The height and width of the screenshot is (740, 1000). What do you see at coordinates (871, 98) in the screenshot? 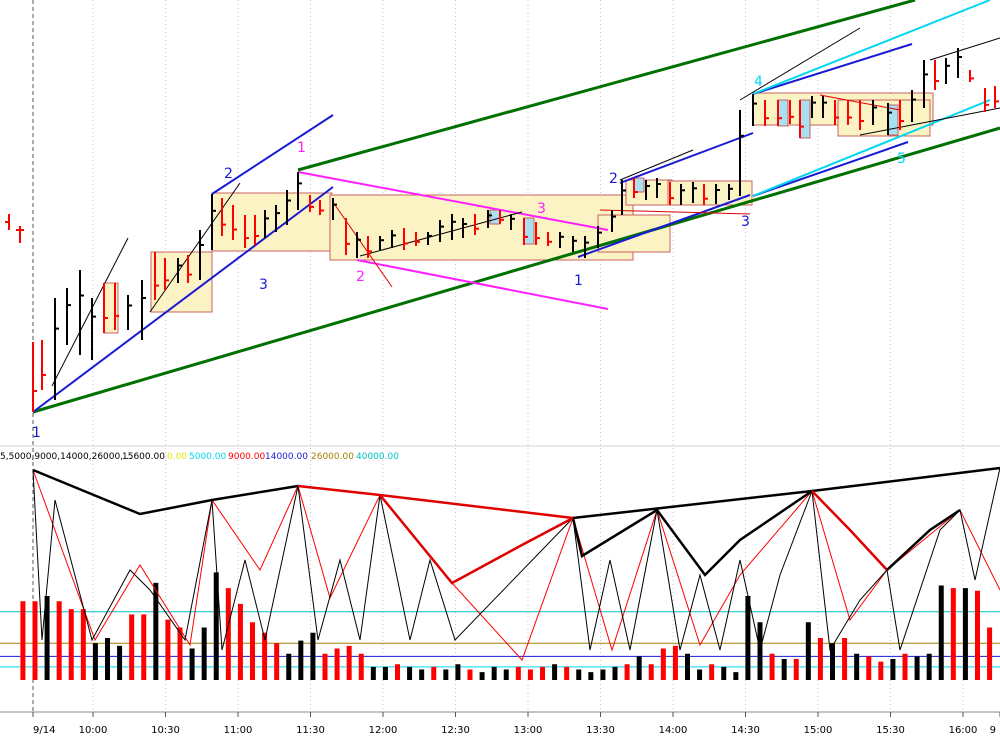
I see `cyan-trendlines` at bounding box center [871, 98].